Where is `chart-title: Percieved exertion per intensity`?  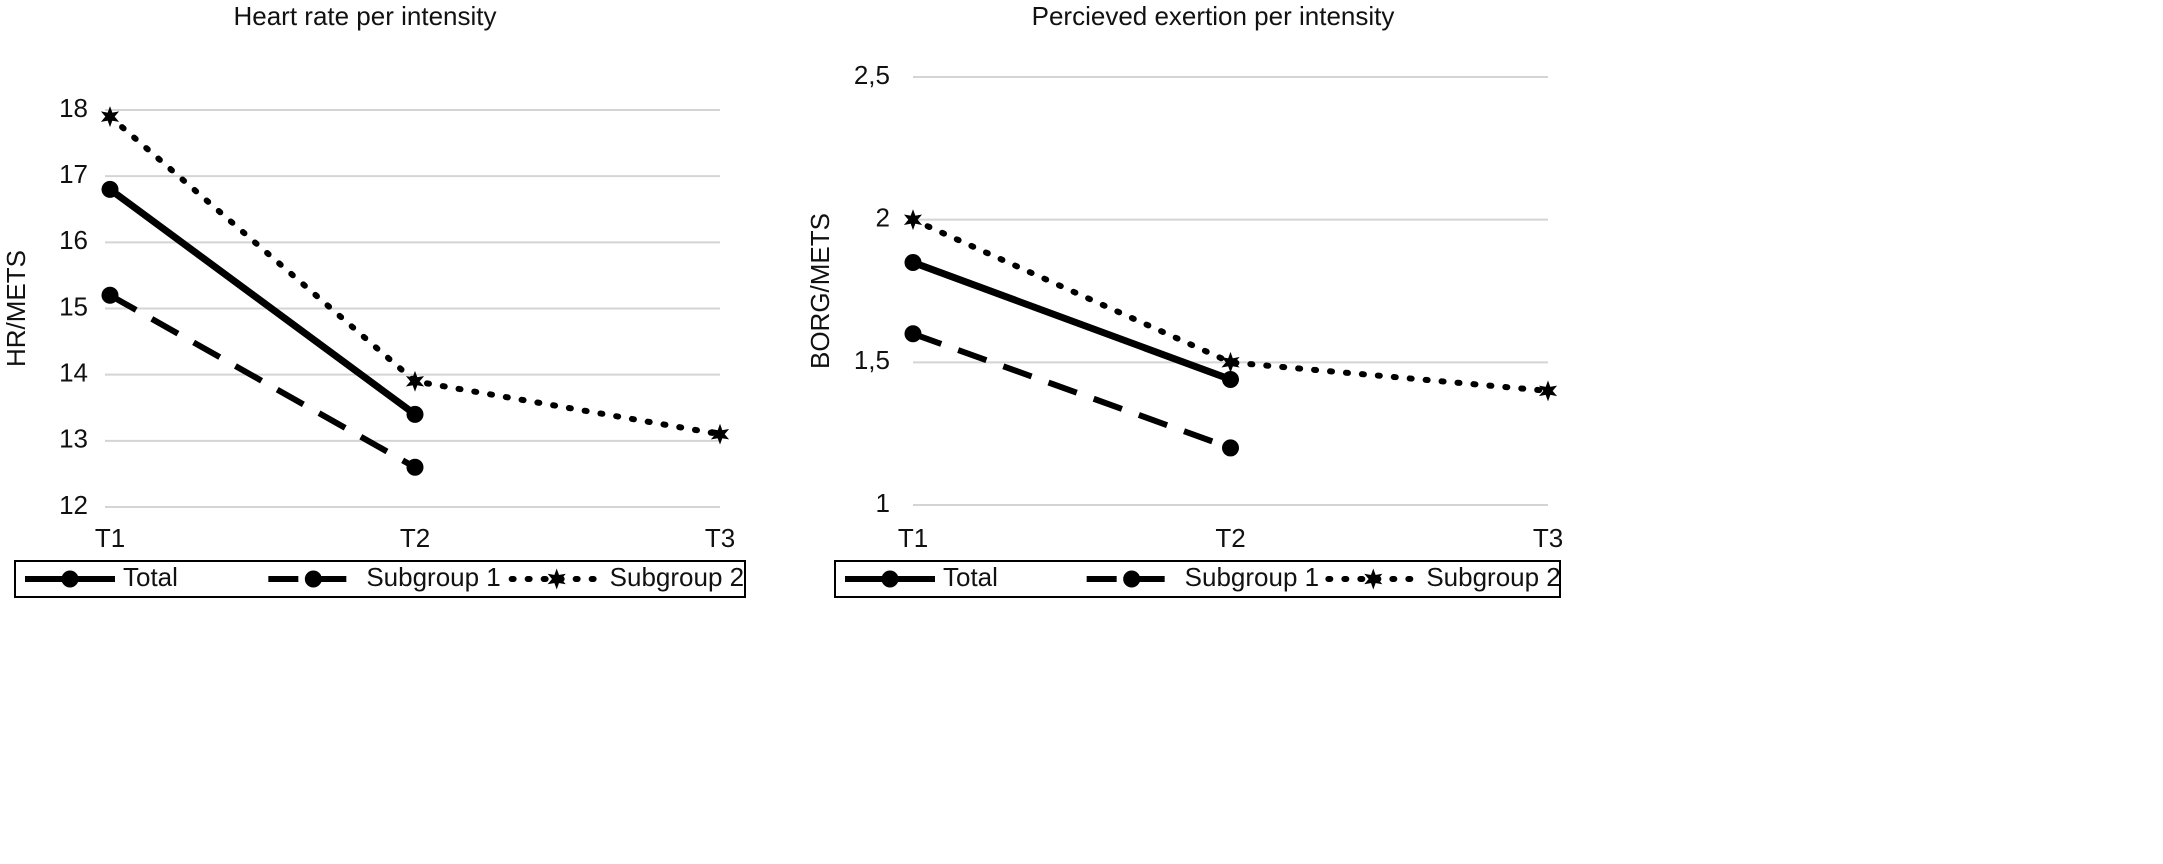 chart-title: Percieved exertion per intensity is located at coordinates (1213, 16).